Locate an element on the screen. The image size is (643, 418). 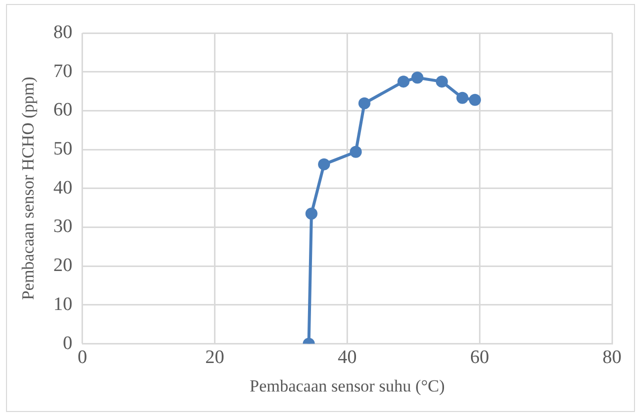
x-axis-title: Pembacaan sensor suhu (°C) is located at coordinates (347, 386).